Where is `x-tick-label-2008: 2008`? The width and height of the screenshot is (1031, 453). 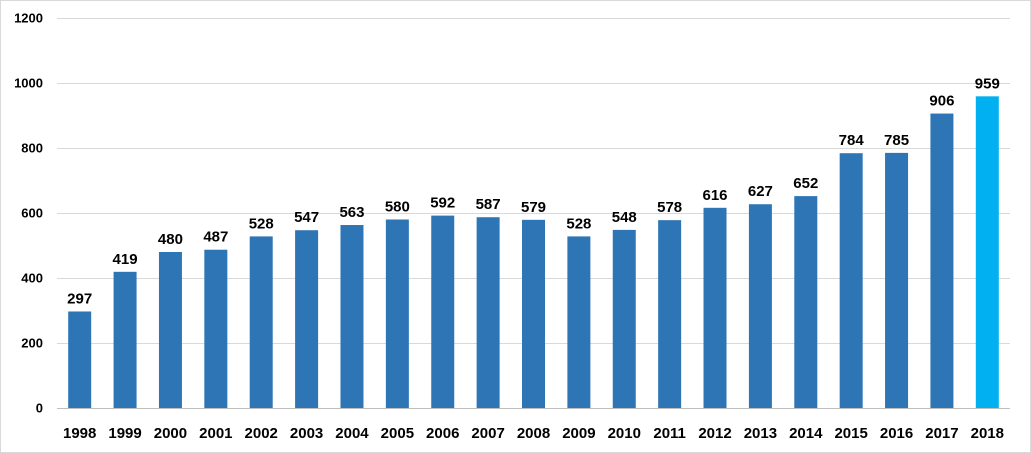
x-tick-label-2008: 2008 is located at coordinates (533, 433).